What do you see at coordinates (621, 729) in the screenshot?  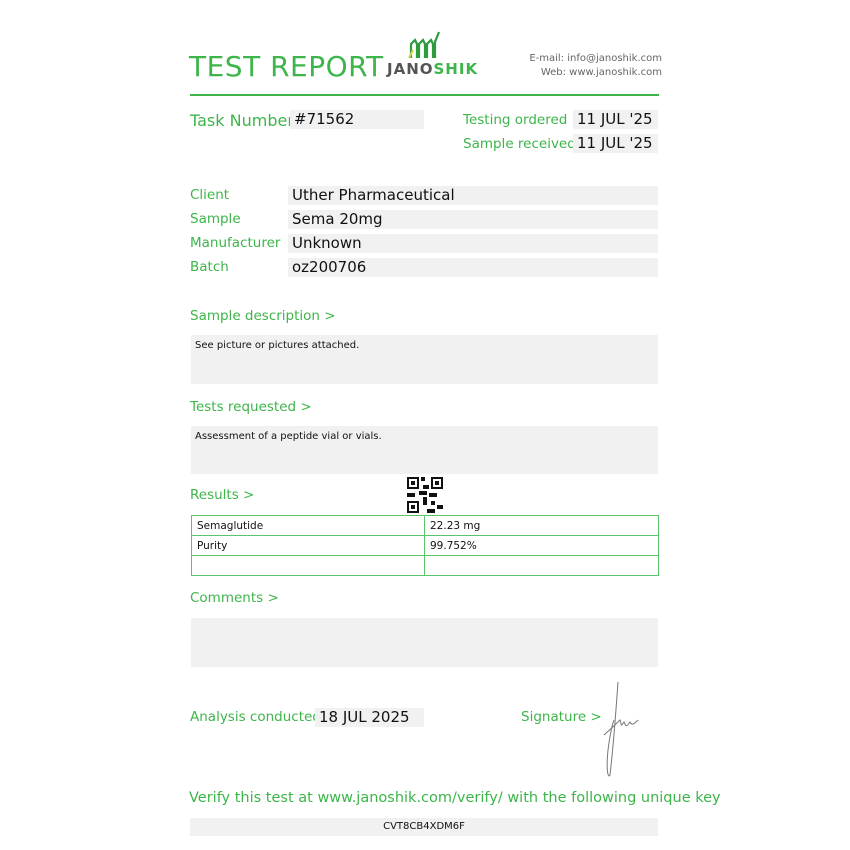 I see `signature-image` at bounding box center [621, 729].